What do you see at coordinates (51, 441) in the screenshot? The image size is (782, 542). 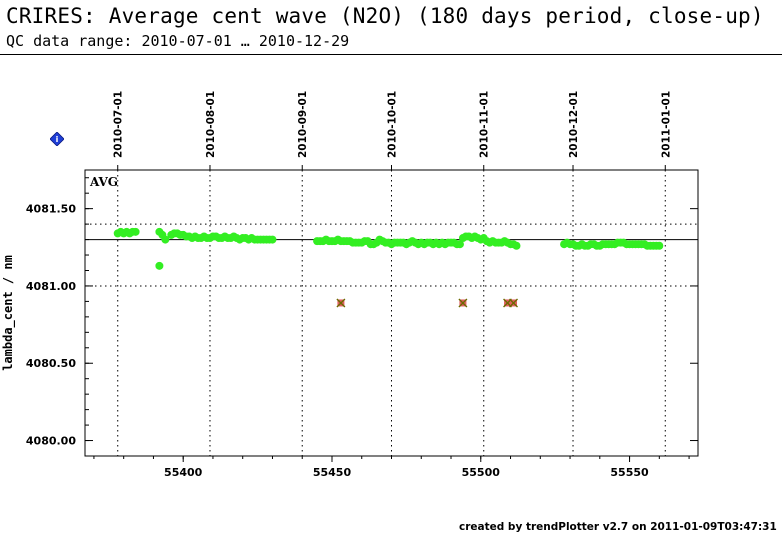 I see `y-tick-label: 4080.00` at bounding box center [51, 441].